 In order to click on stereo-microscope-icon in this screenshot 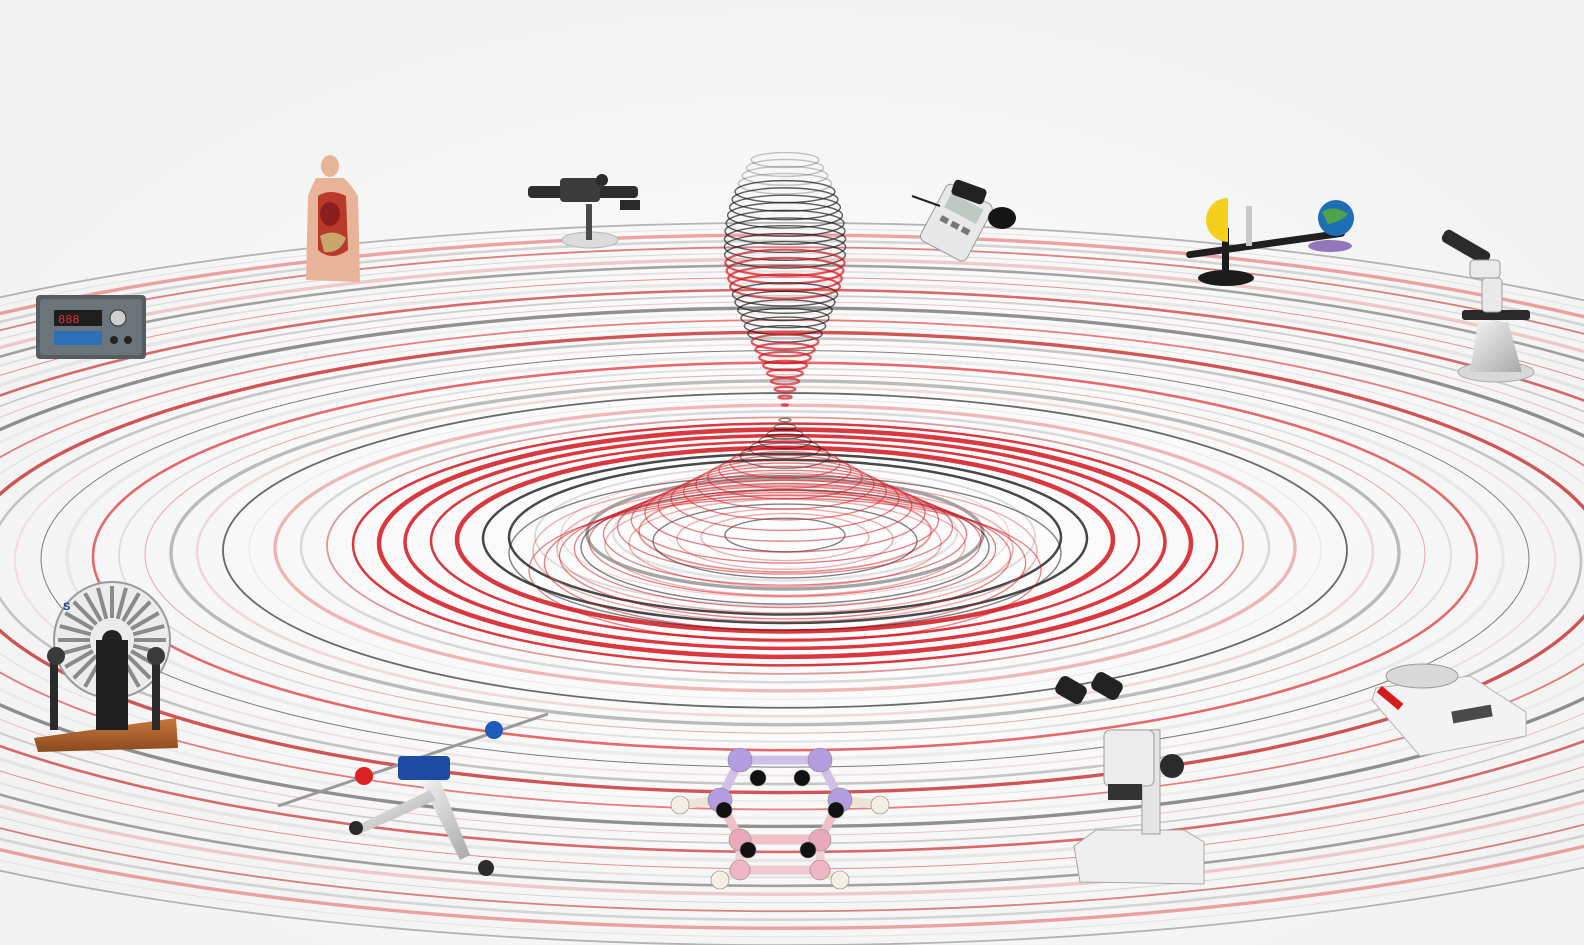, I will do `click(1130, 778)`.